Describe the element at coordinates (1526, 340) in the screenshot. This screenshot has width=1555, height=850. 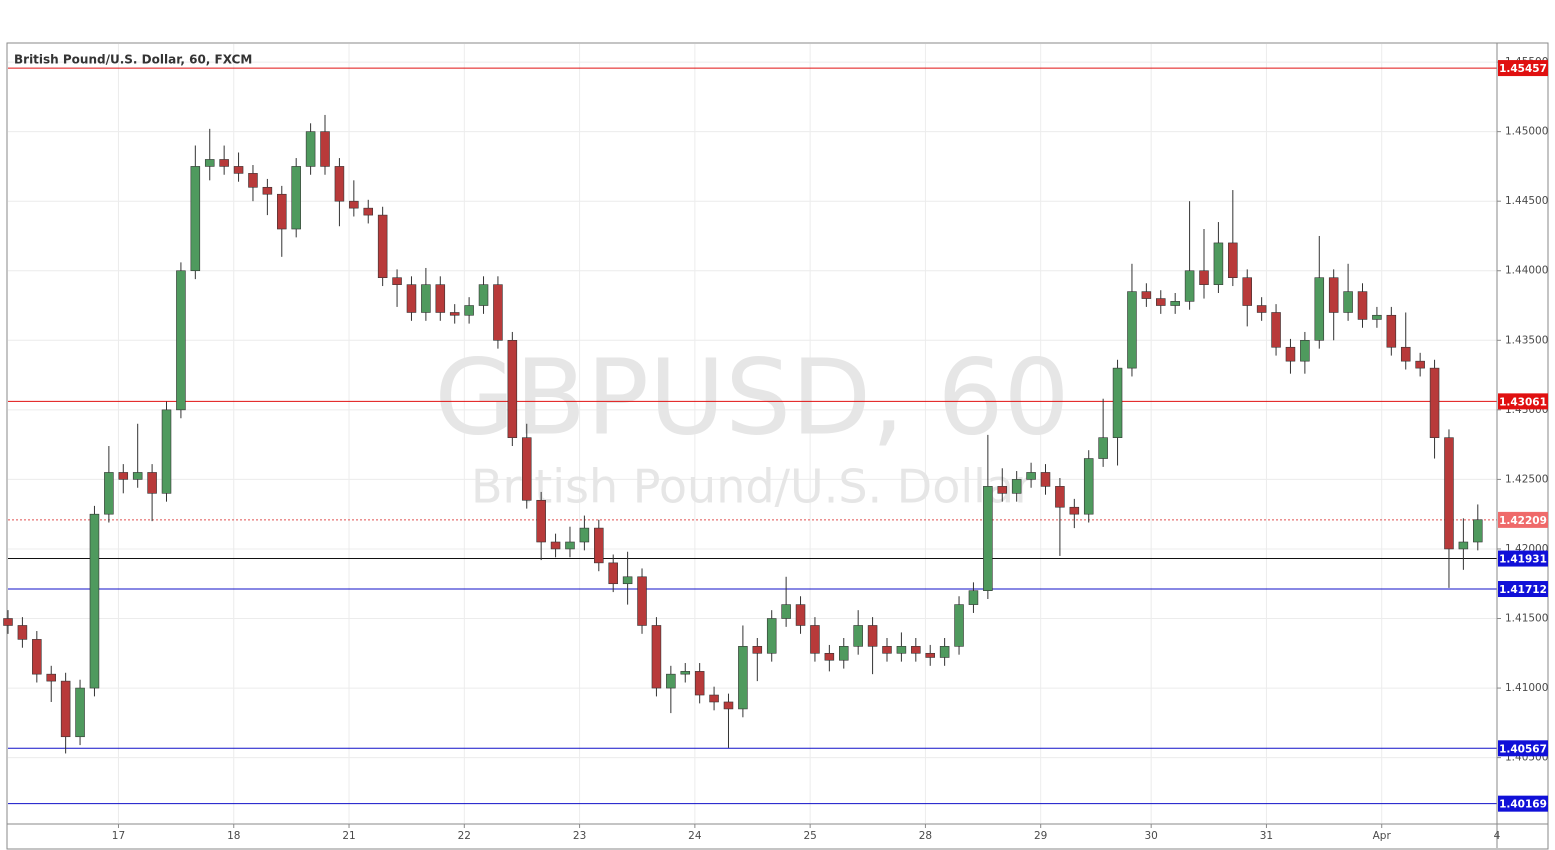
I see `y-tick-label: 1.43500` at that location.